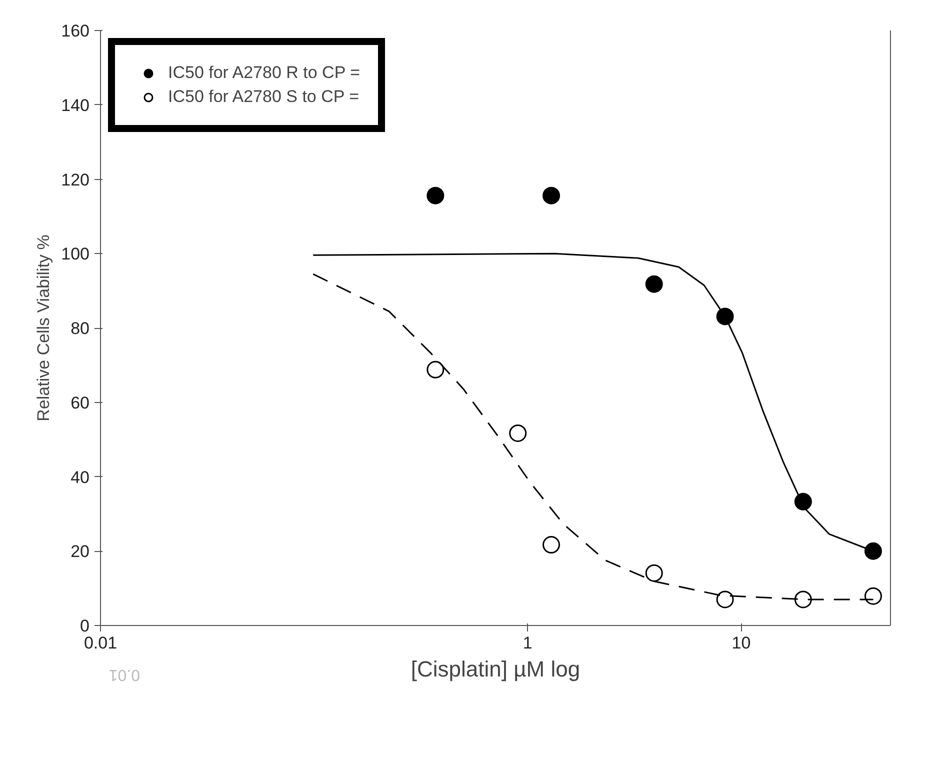  What do you see at coordinates (75, 105) in the screenshot?
I see `y-tick-label: 140` at bounding box center [75, 105].